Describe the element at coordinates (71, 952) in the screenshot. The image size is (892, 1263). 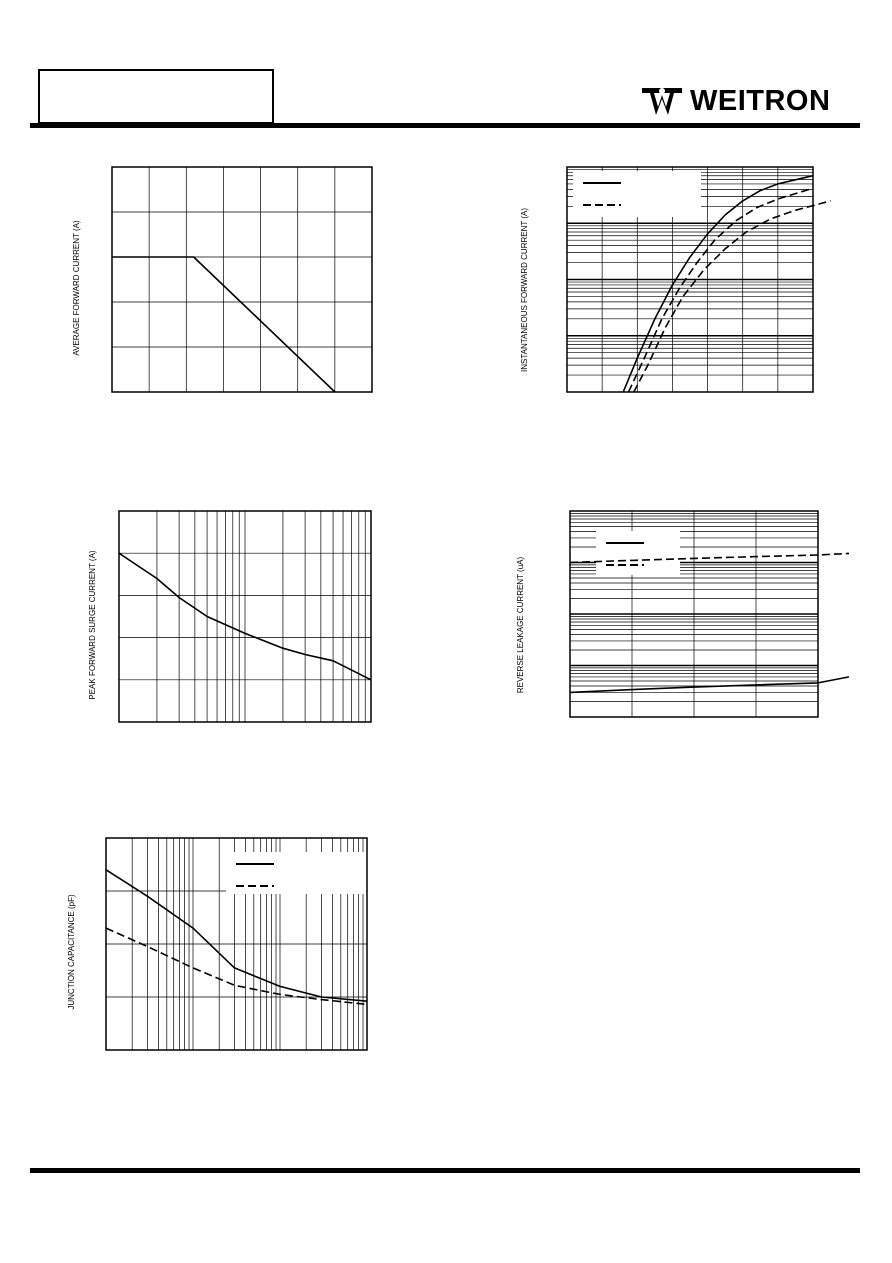
I see `capacitance-ylabel: JUNCTION CAPACITANCE (pF)` at that location.